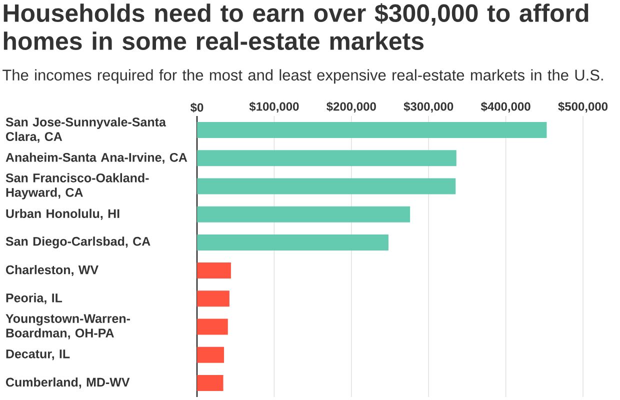 Image resolution: width=620 pixels, height=400 pixels. Describe the element at coordinates (351, 107) in the screenshot. I see `x-tick-label: $200,000` at that location.